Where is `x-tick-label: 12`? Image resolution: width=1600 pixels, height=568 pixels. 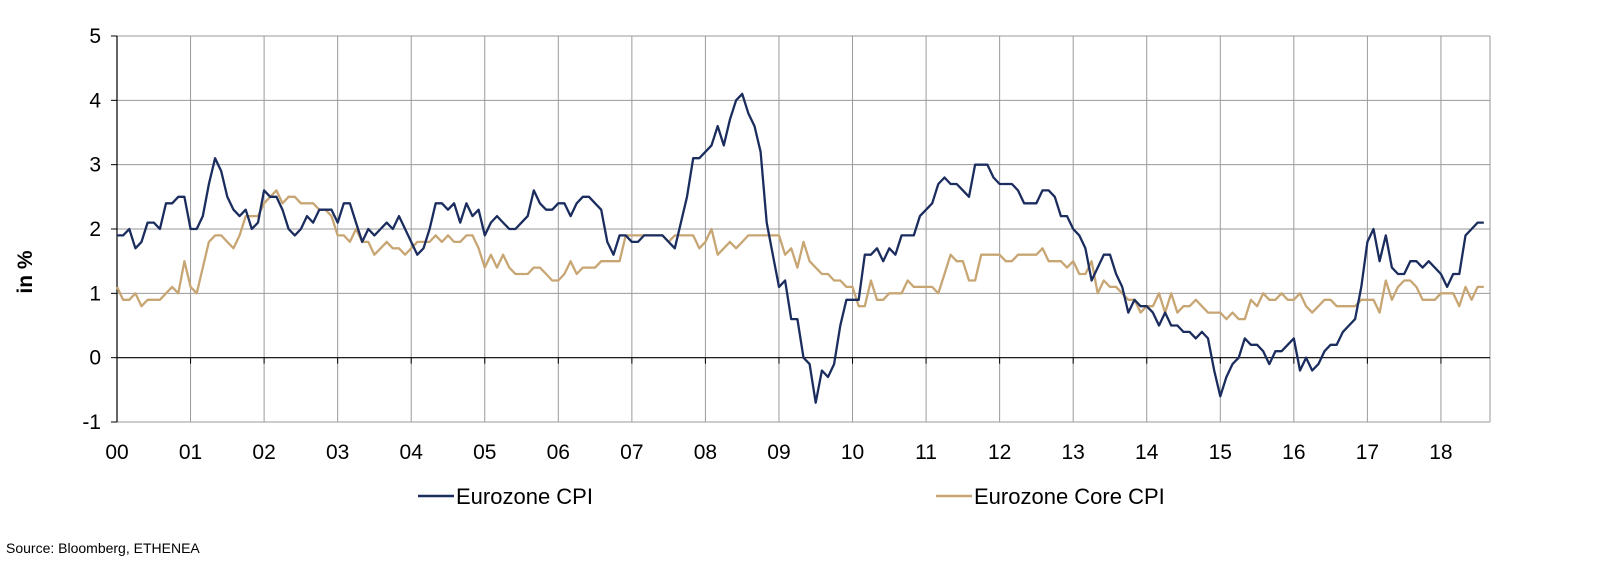
x-tick-label: 12 is located at coordinates (999, 452).